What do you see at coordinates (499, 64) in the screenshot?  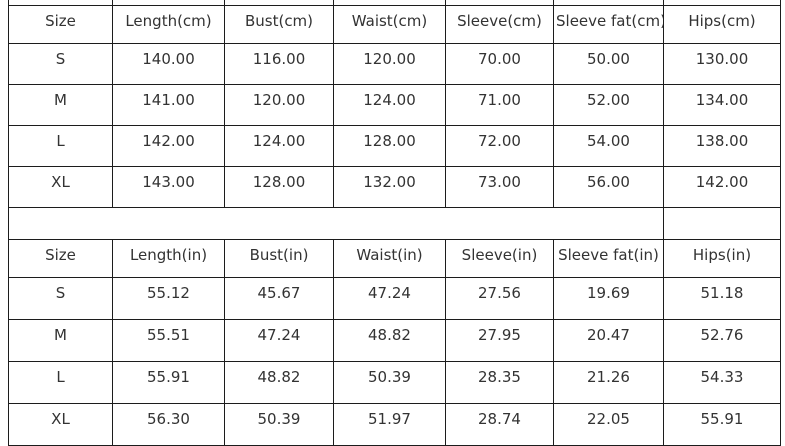 I see `measurement-cell: 70.00` at bounding box center [499, 64].